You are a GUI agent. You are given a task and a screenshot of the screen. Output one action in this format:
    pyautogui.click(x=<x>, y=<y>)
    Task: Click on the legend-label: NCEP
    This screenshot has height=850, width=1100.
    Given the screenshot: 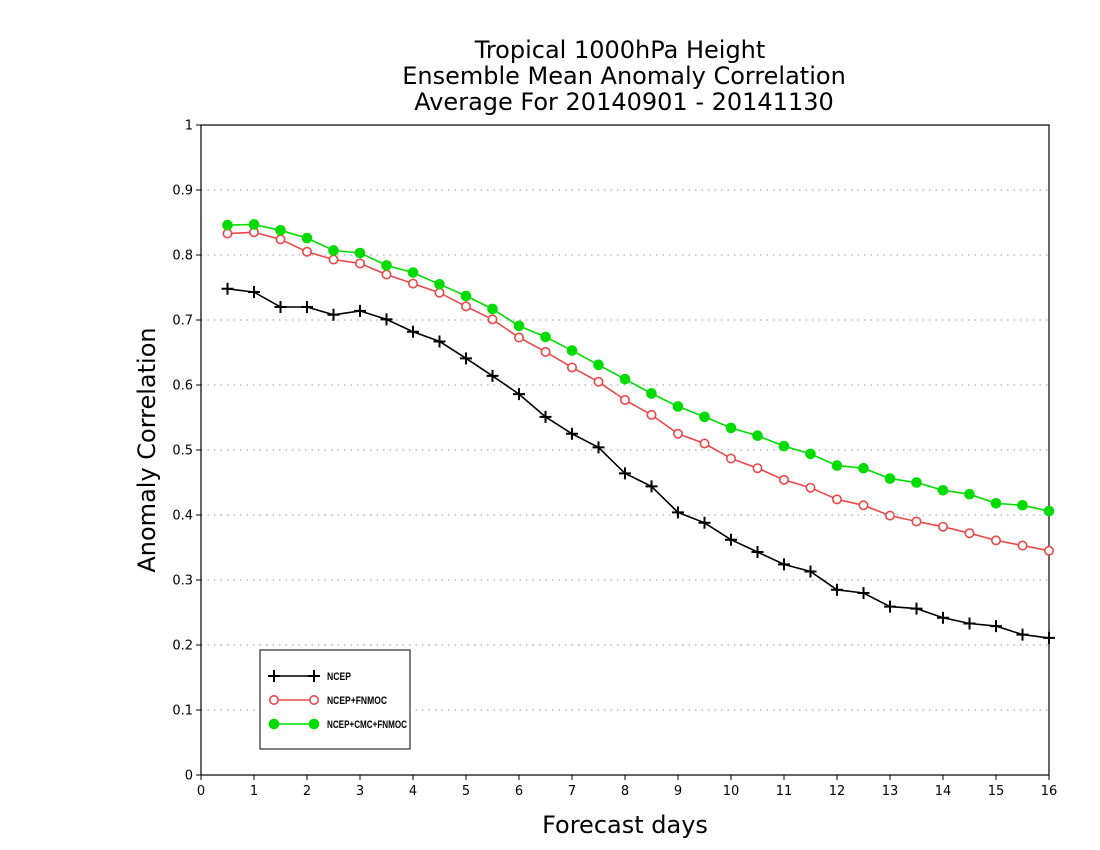 What is the action you would take?
    pyautogui.click(x=339, y=677)
    